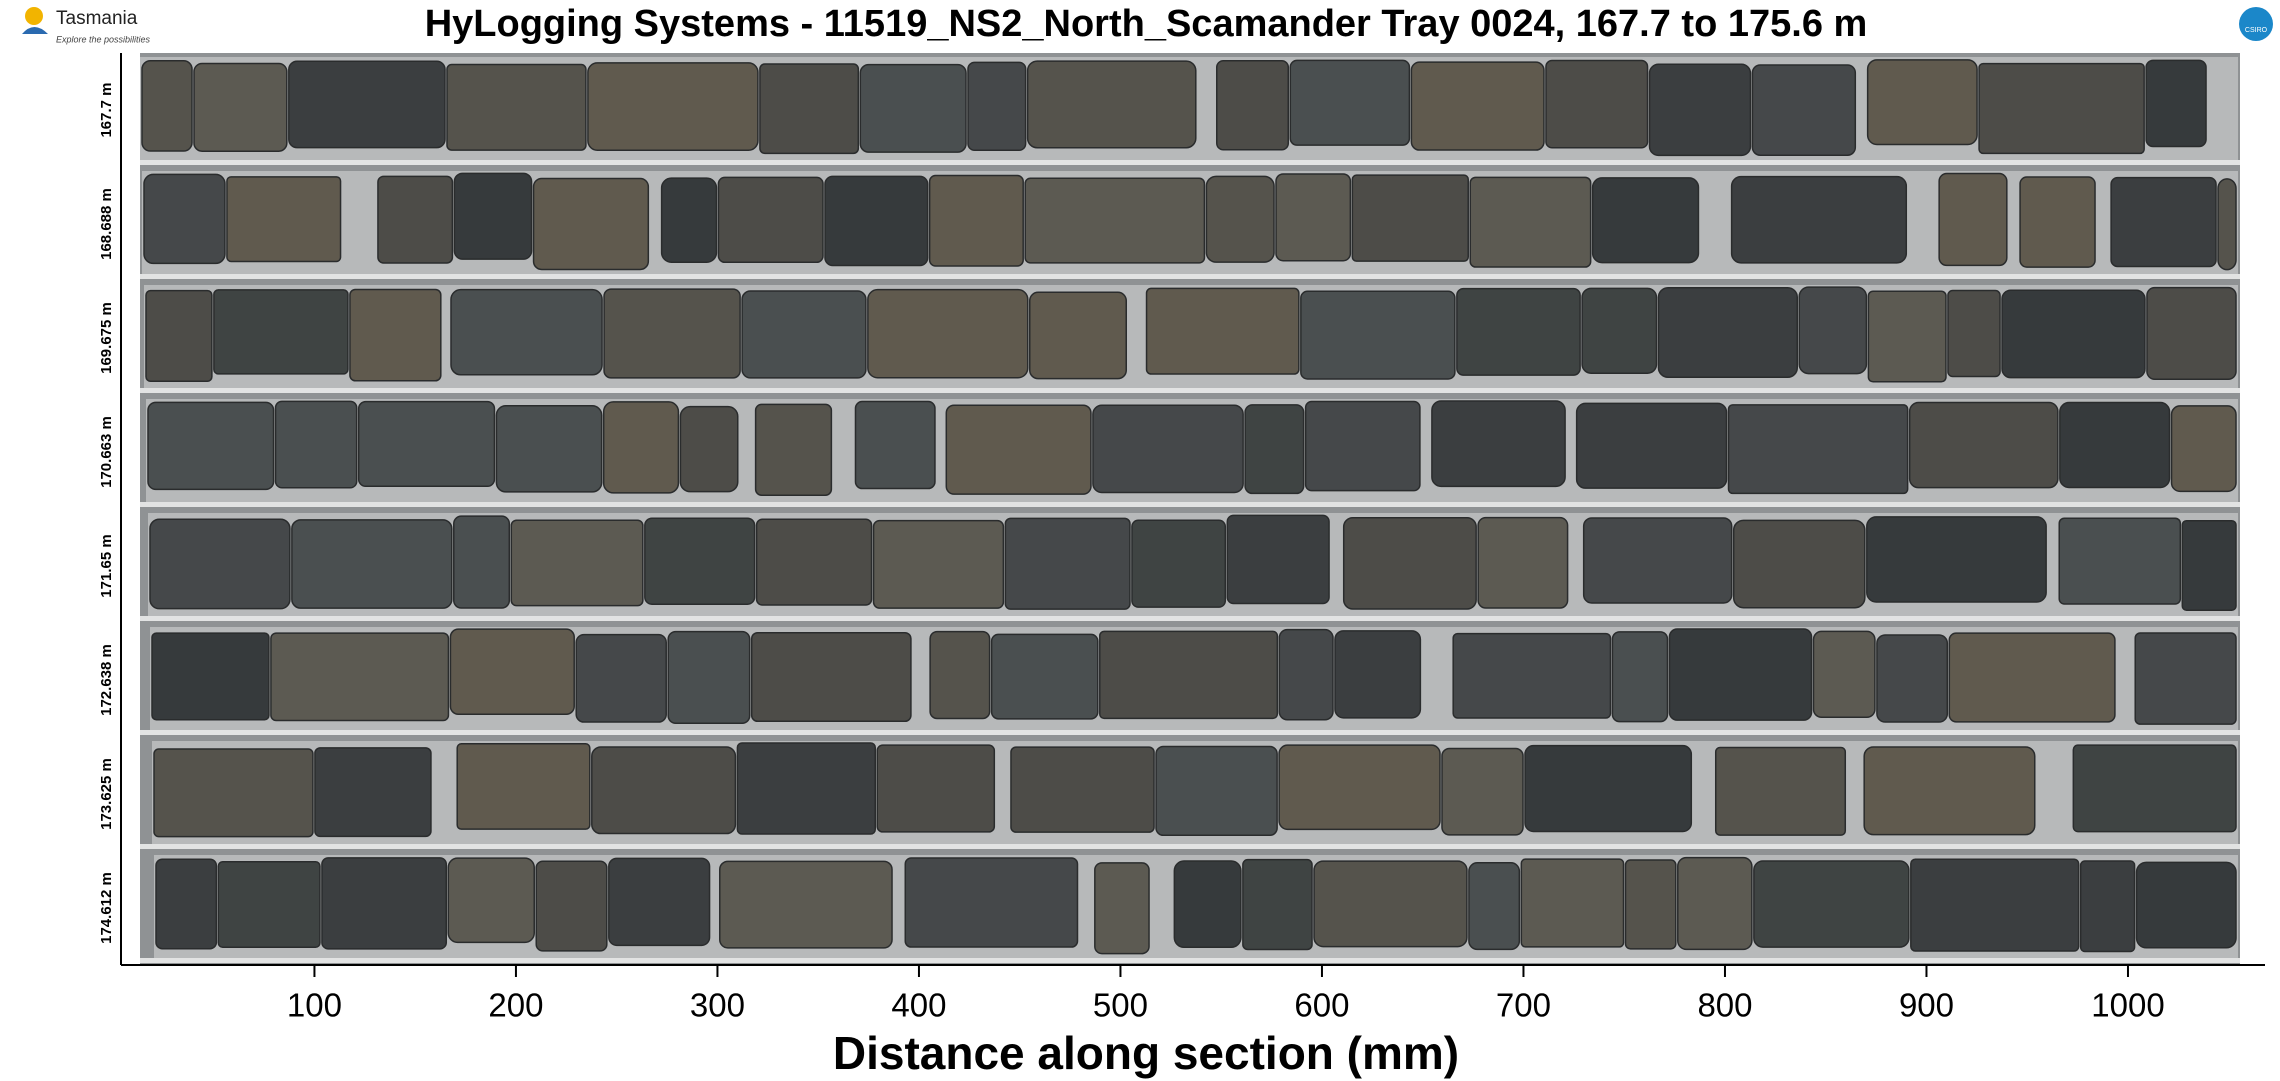  I want to click on core-row: 167.7 m, so click(1169, 111).